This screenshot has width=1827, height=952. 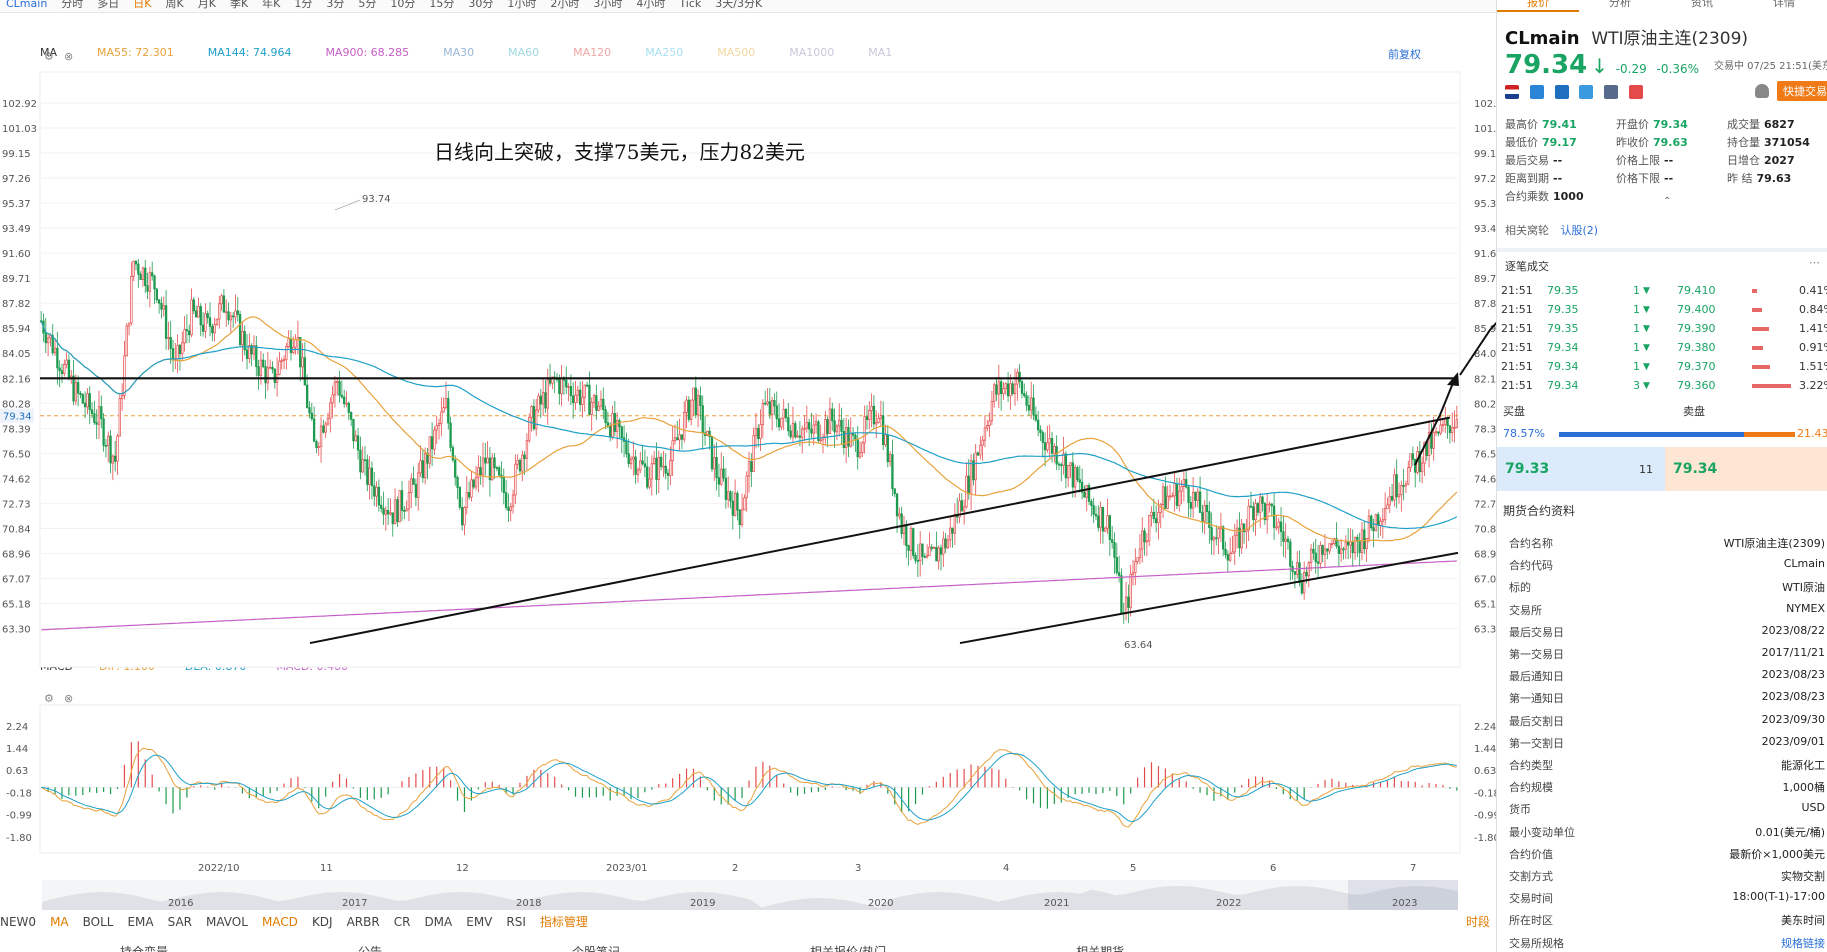 I want to click on timeframe-tab: 3分, so click(x=335, y=5).